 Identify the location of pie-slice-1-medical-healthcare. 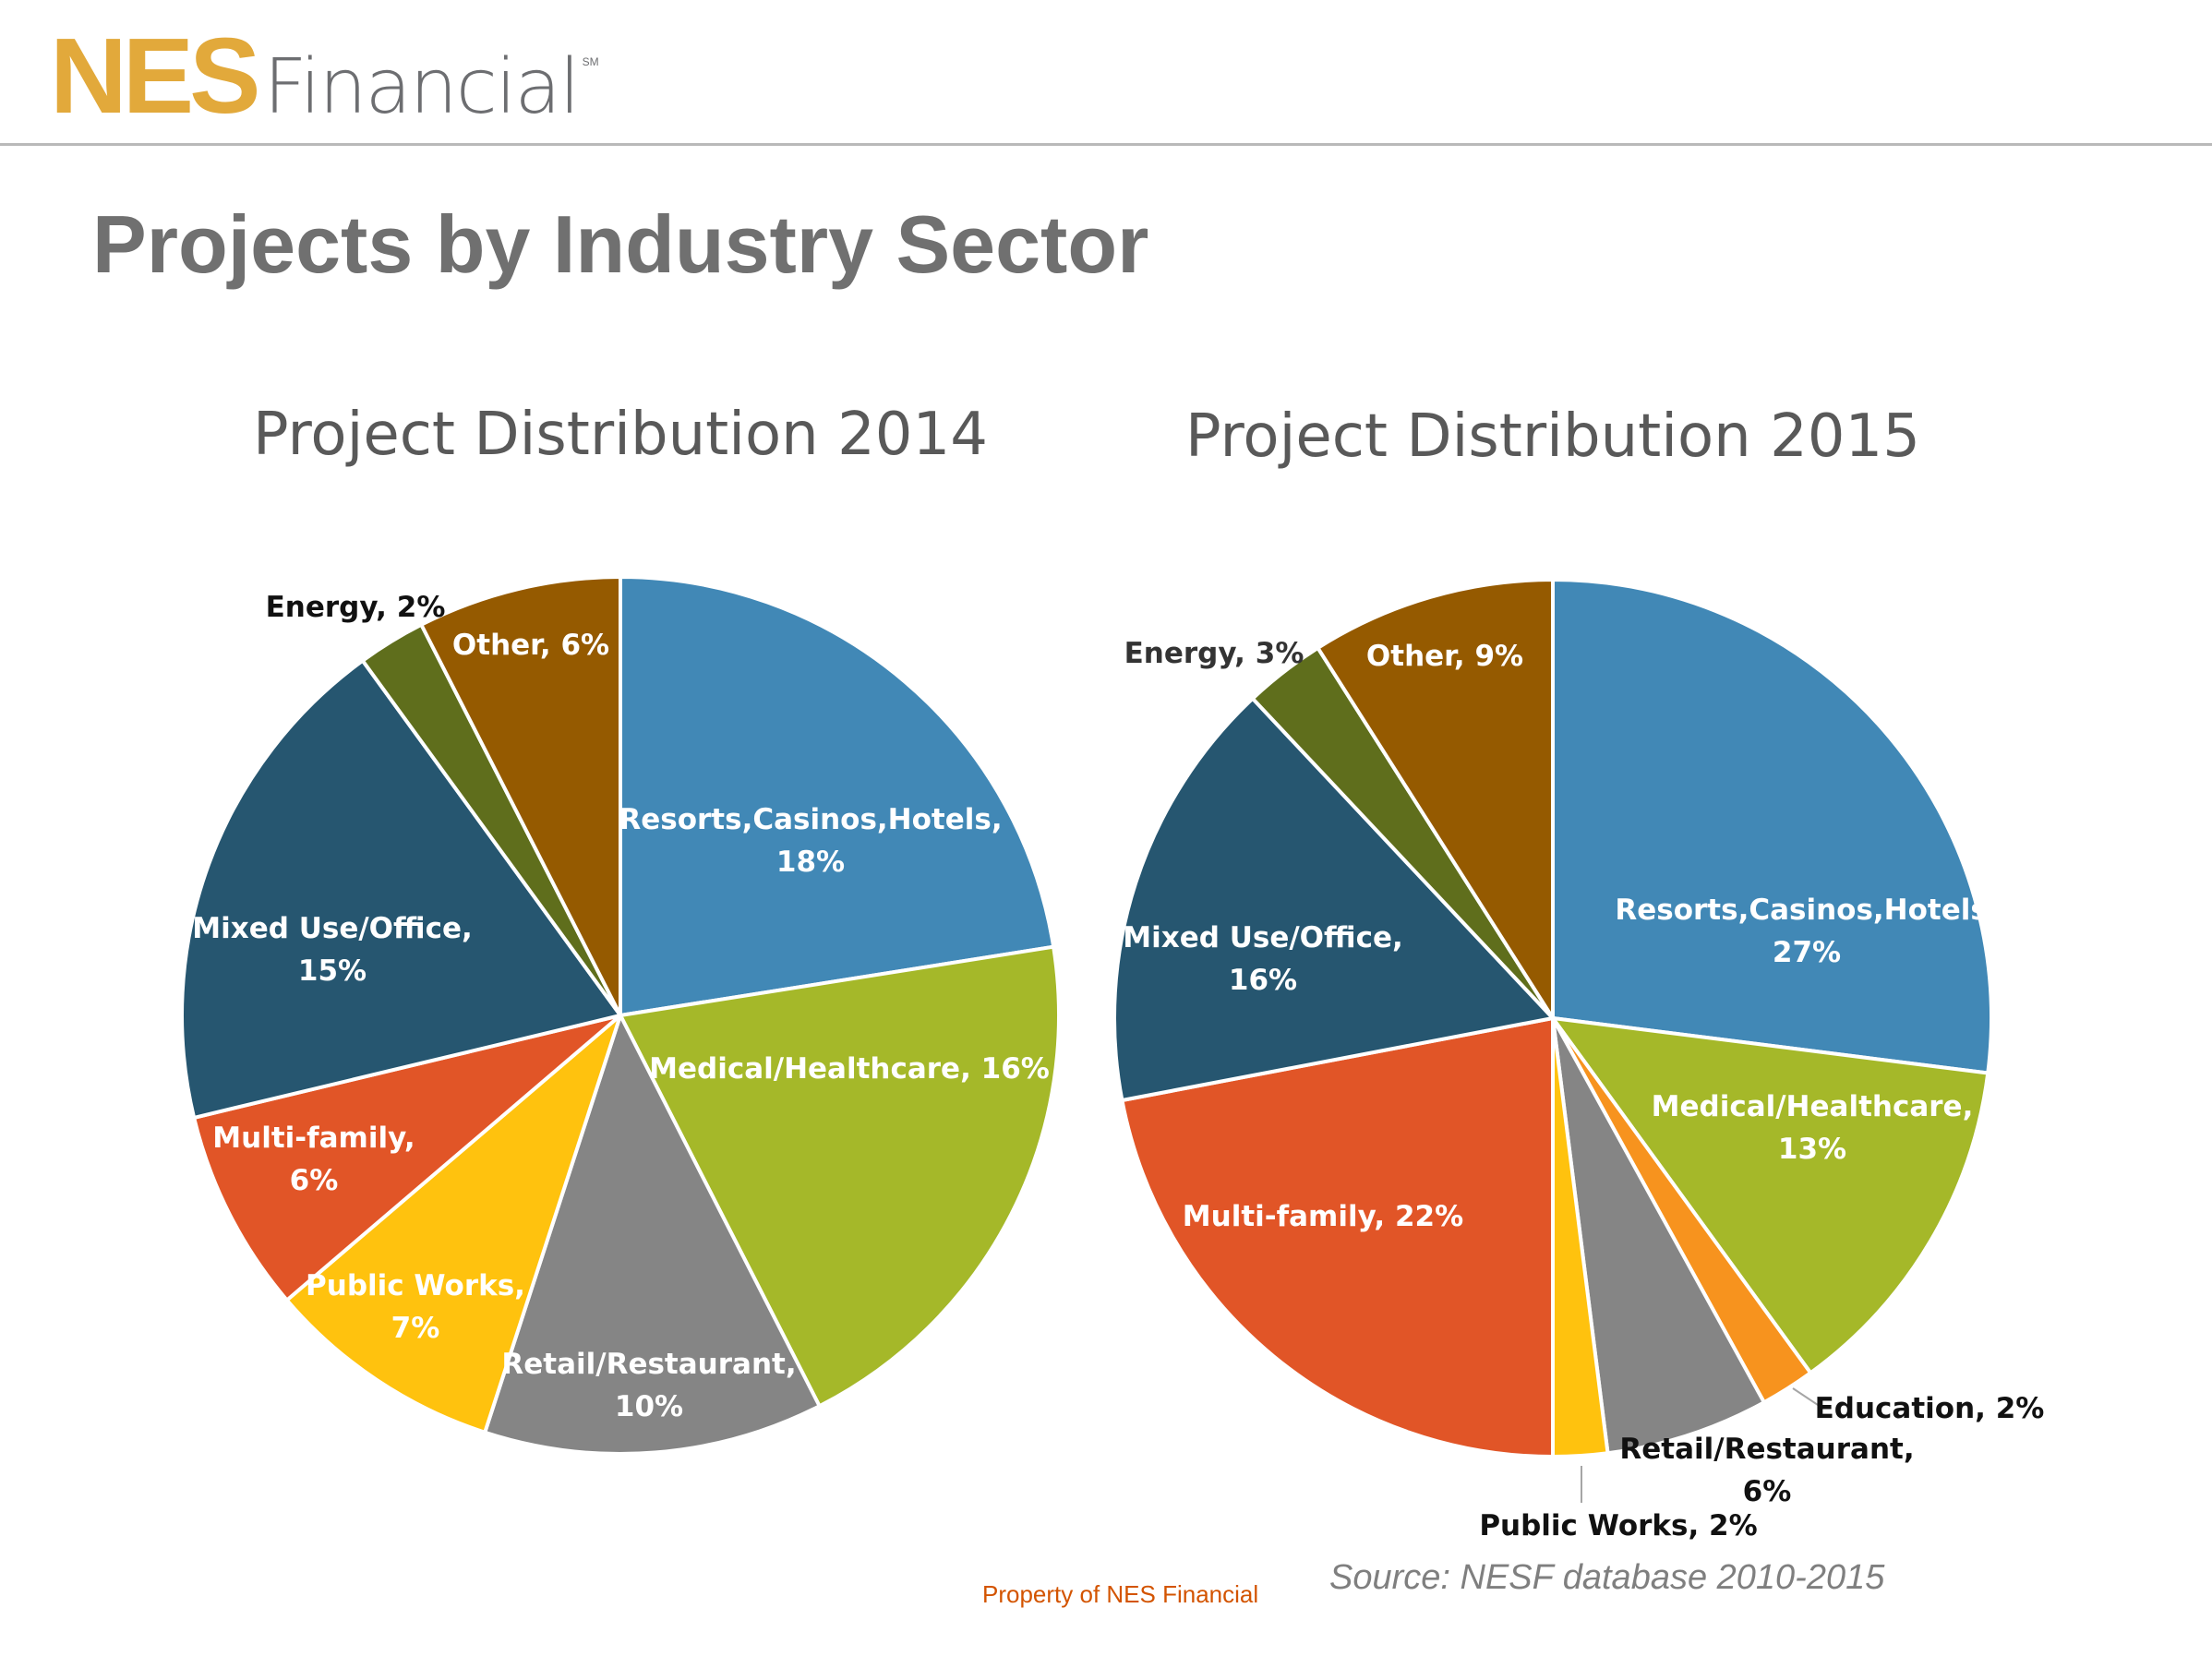
(1770, 1195).